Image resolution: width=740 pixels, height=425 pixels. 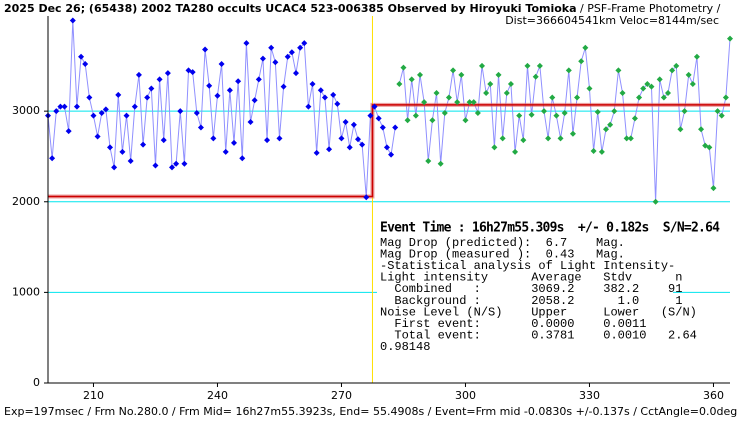 What do you see at coordinates (538, 336) in the screenshot?
I see `annotation-line: Total event: 0.3781 0.0010 2.64` at bounding box center [538, 336].